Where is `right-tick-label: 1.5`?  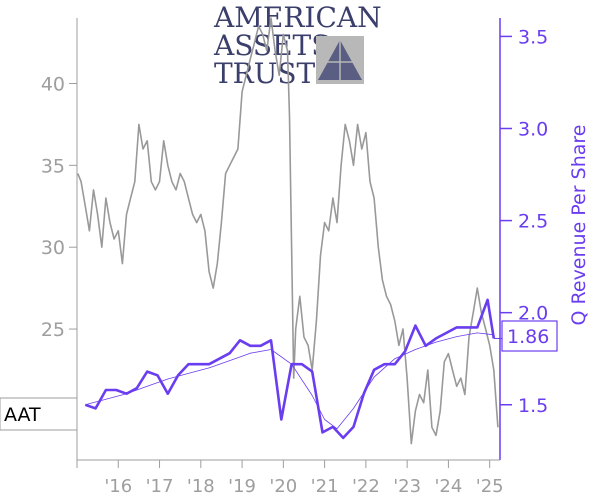 right-tick-label: 1.5 is located at coordinates (533, 406).